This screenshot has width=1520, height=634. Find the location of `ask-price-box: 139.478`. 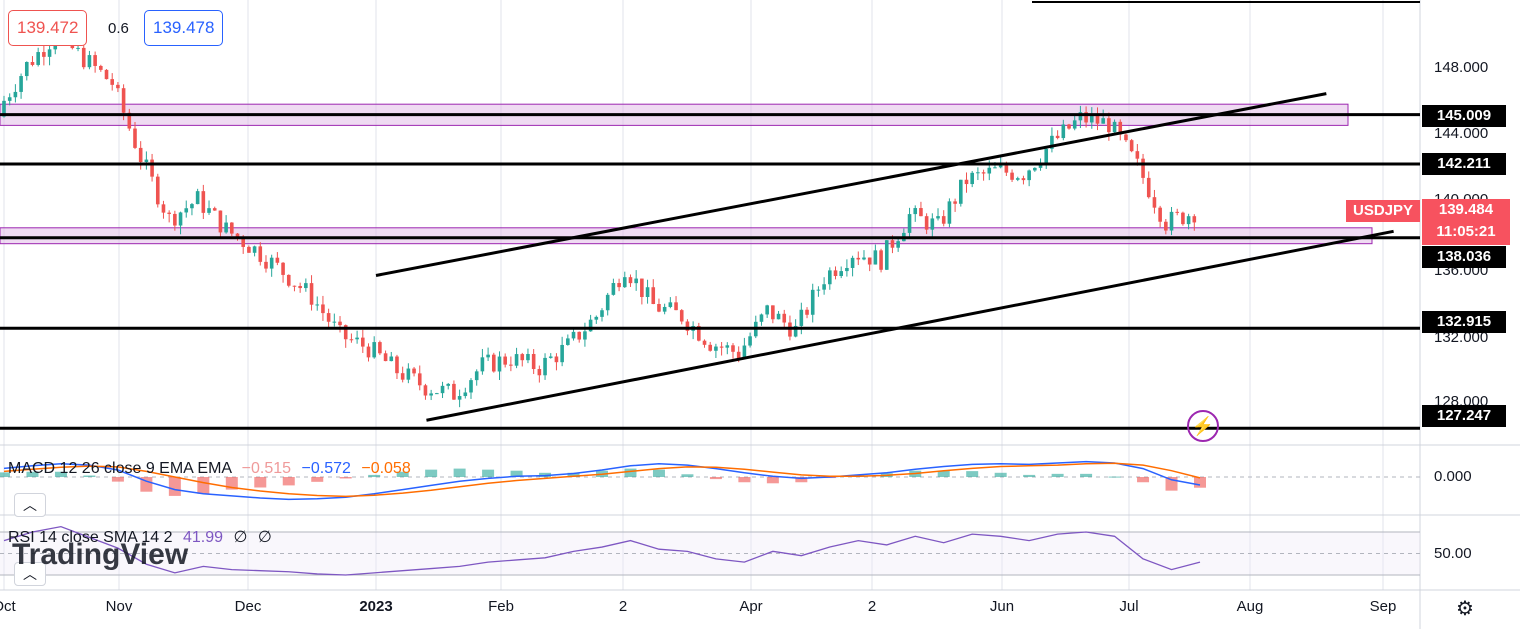

ask-price-box: 139.478 is located at coordinates (184, 28).